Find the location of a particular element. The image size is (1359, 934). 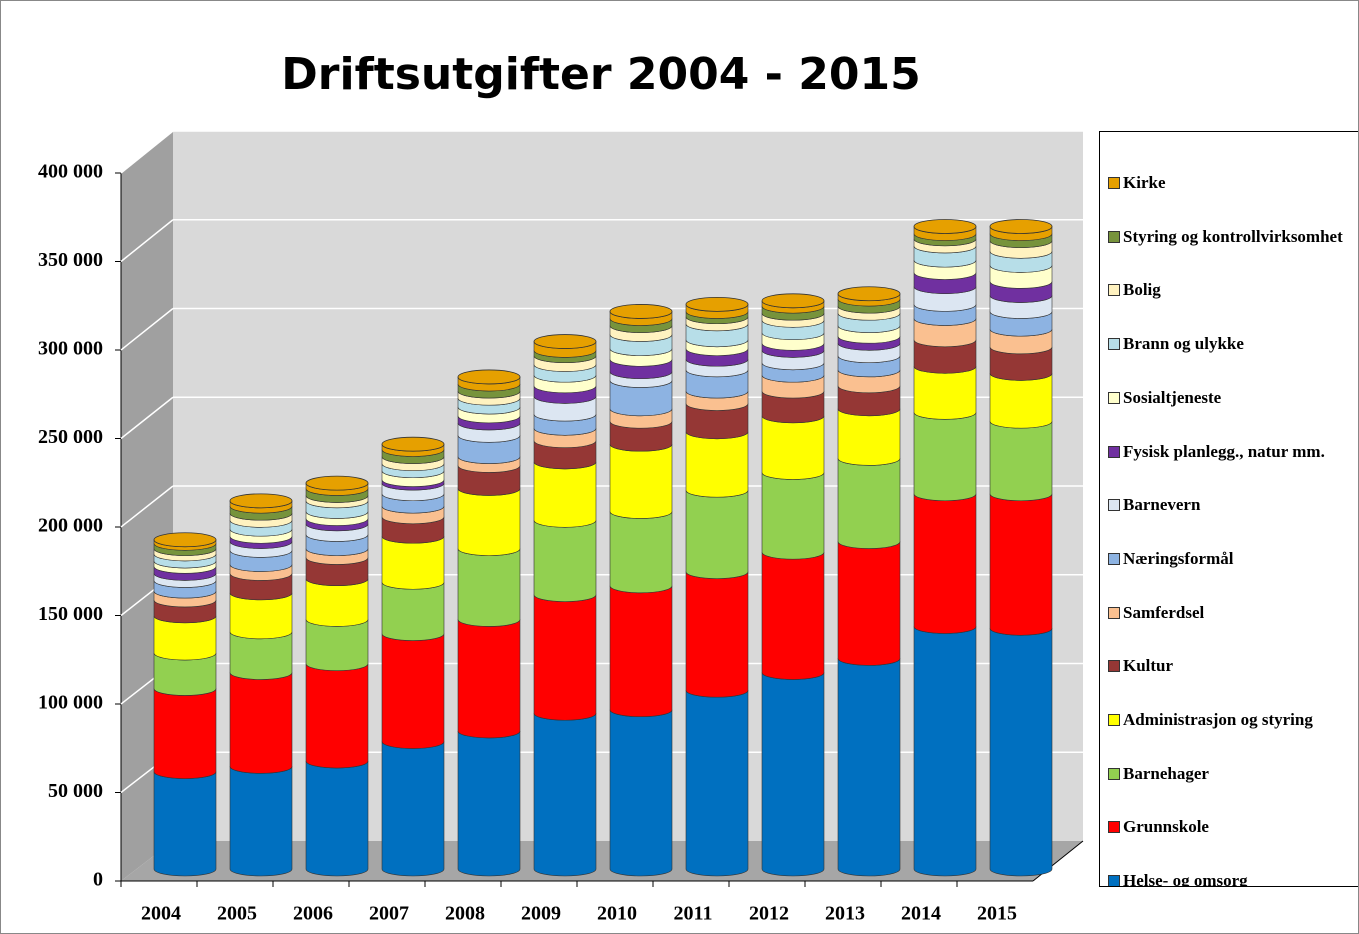

y-tick-label: 50 000 is located at coordinates (75, 791).